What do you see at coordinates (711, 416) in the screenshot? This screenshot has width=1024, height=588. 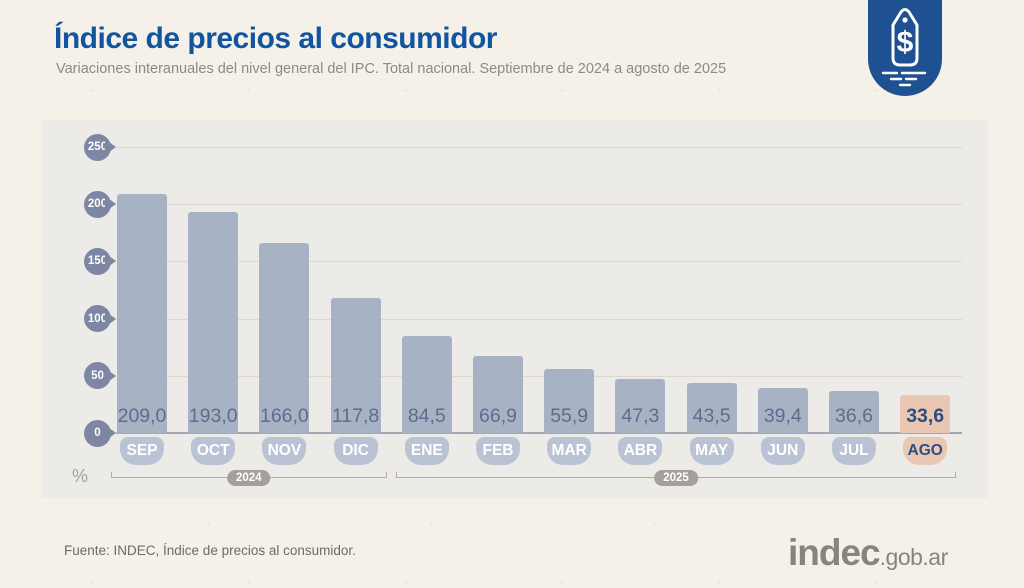 I see `bar-value-label: 43,5` at bounding box center [711, 416].